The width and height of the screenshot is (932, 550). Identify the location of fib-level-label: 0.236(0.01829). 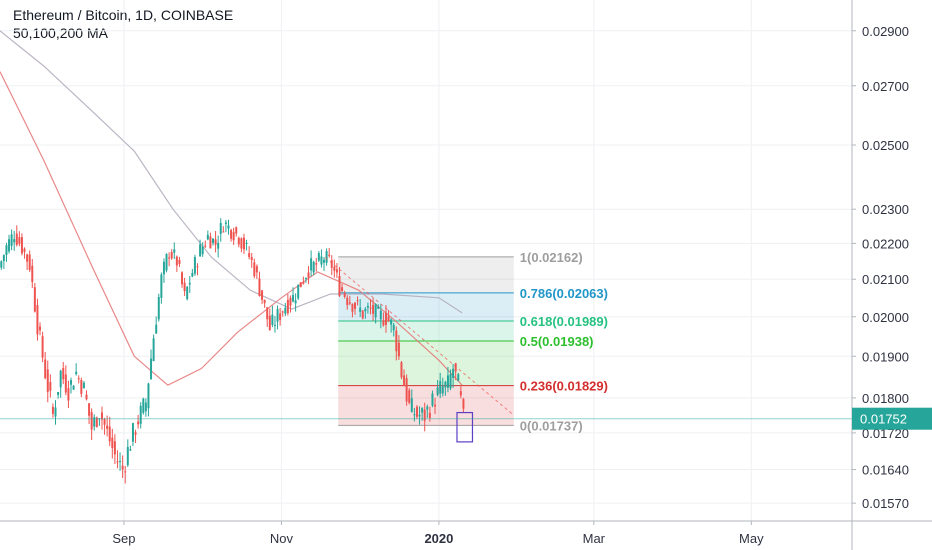
(564, 386).